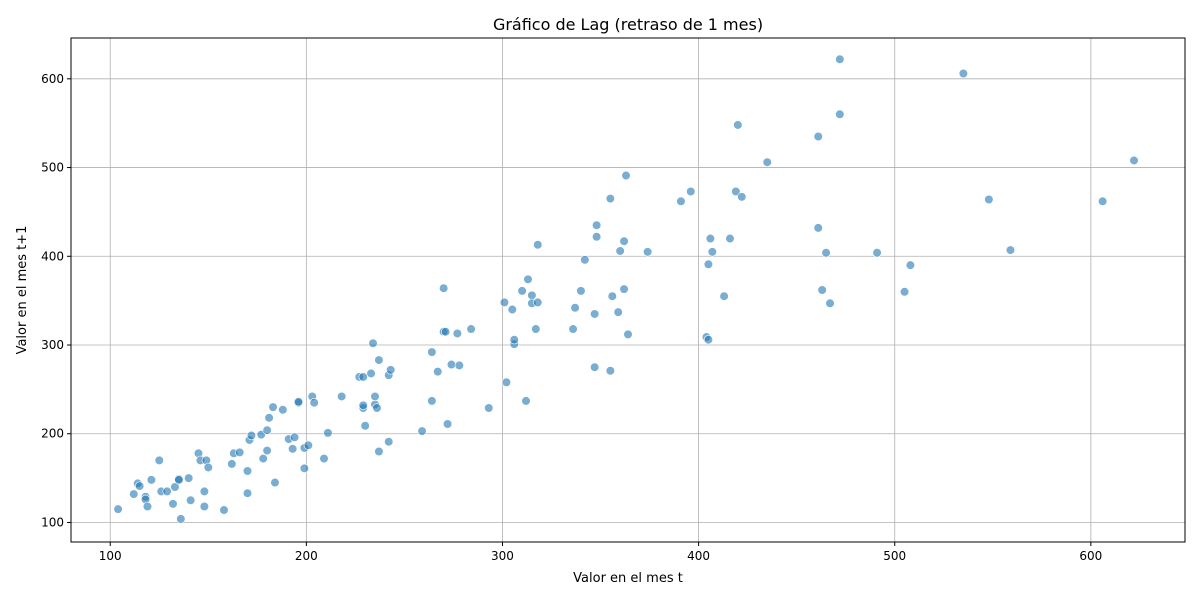 This screenshot has height=600, width=1200. Describe the element at coordinates (110, 556) in the screenshot. I see `x-tick-label: 100` at that location.